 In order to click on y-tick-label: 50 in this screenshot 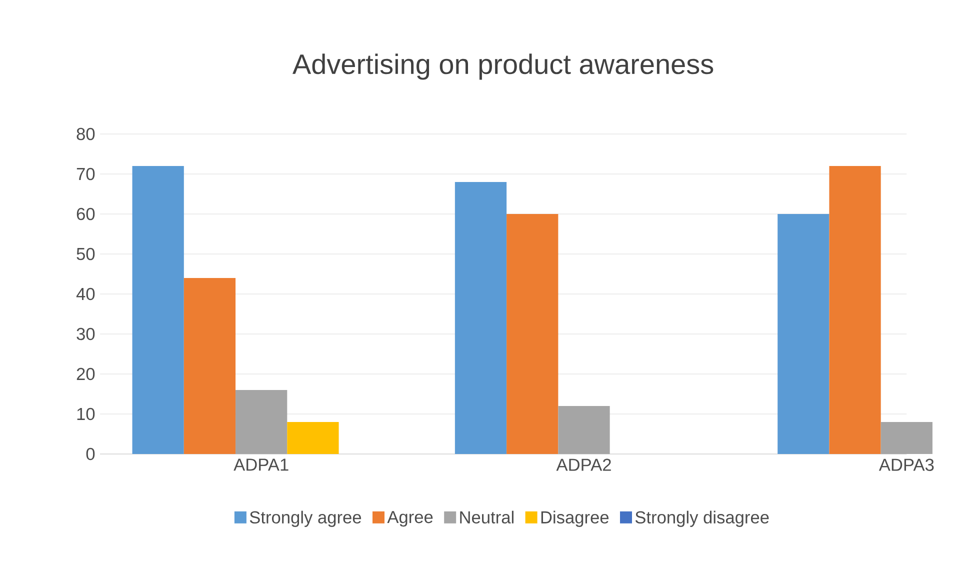, I will do `click(85, 254)`.